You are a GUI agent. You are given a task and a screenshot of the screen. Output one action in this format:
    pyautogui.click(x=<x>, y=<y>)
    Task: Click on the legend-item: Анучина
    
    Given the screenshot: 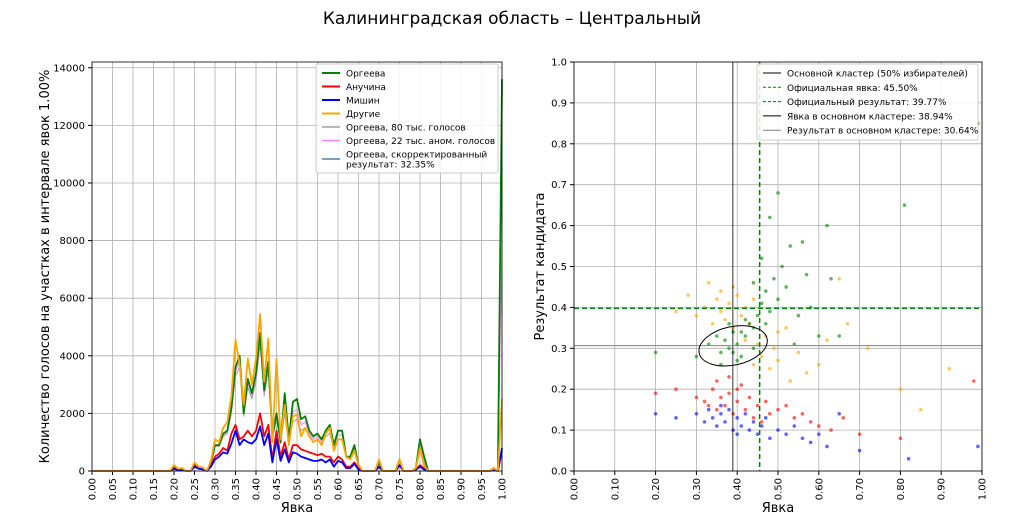 What is the action you would take?
    pyautogui.click(x=354, y=88)
    